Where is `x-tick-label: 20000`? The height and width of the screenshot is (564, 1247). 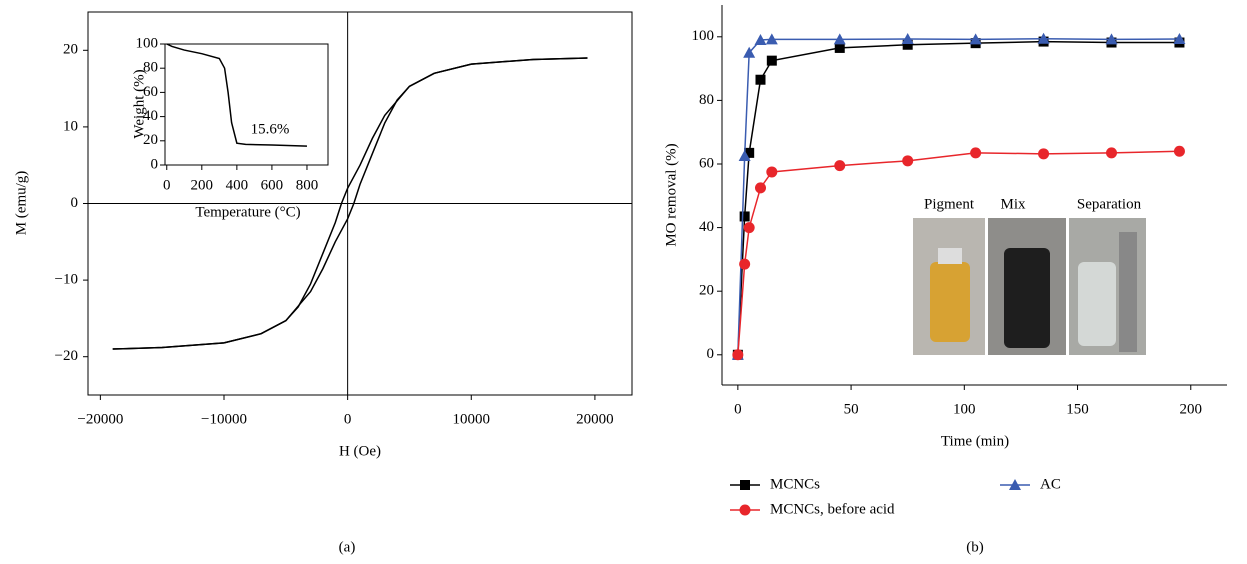
x-tick-label: 20000 is located at coordinates (595, 419).